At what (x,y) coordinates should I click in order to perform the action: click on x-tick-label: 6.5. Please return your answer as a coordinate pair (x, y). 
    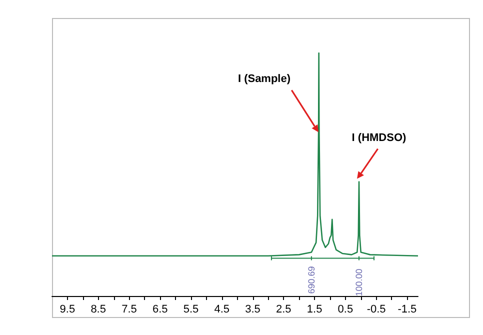
    Looking at the image, I should click on (160, 310).